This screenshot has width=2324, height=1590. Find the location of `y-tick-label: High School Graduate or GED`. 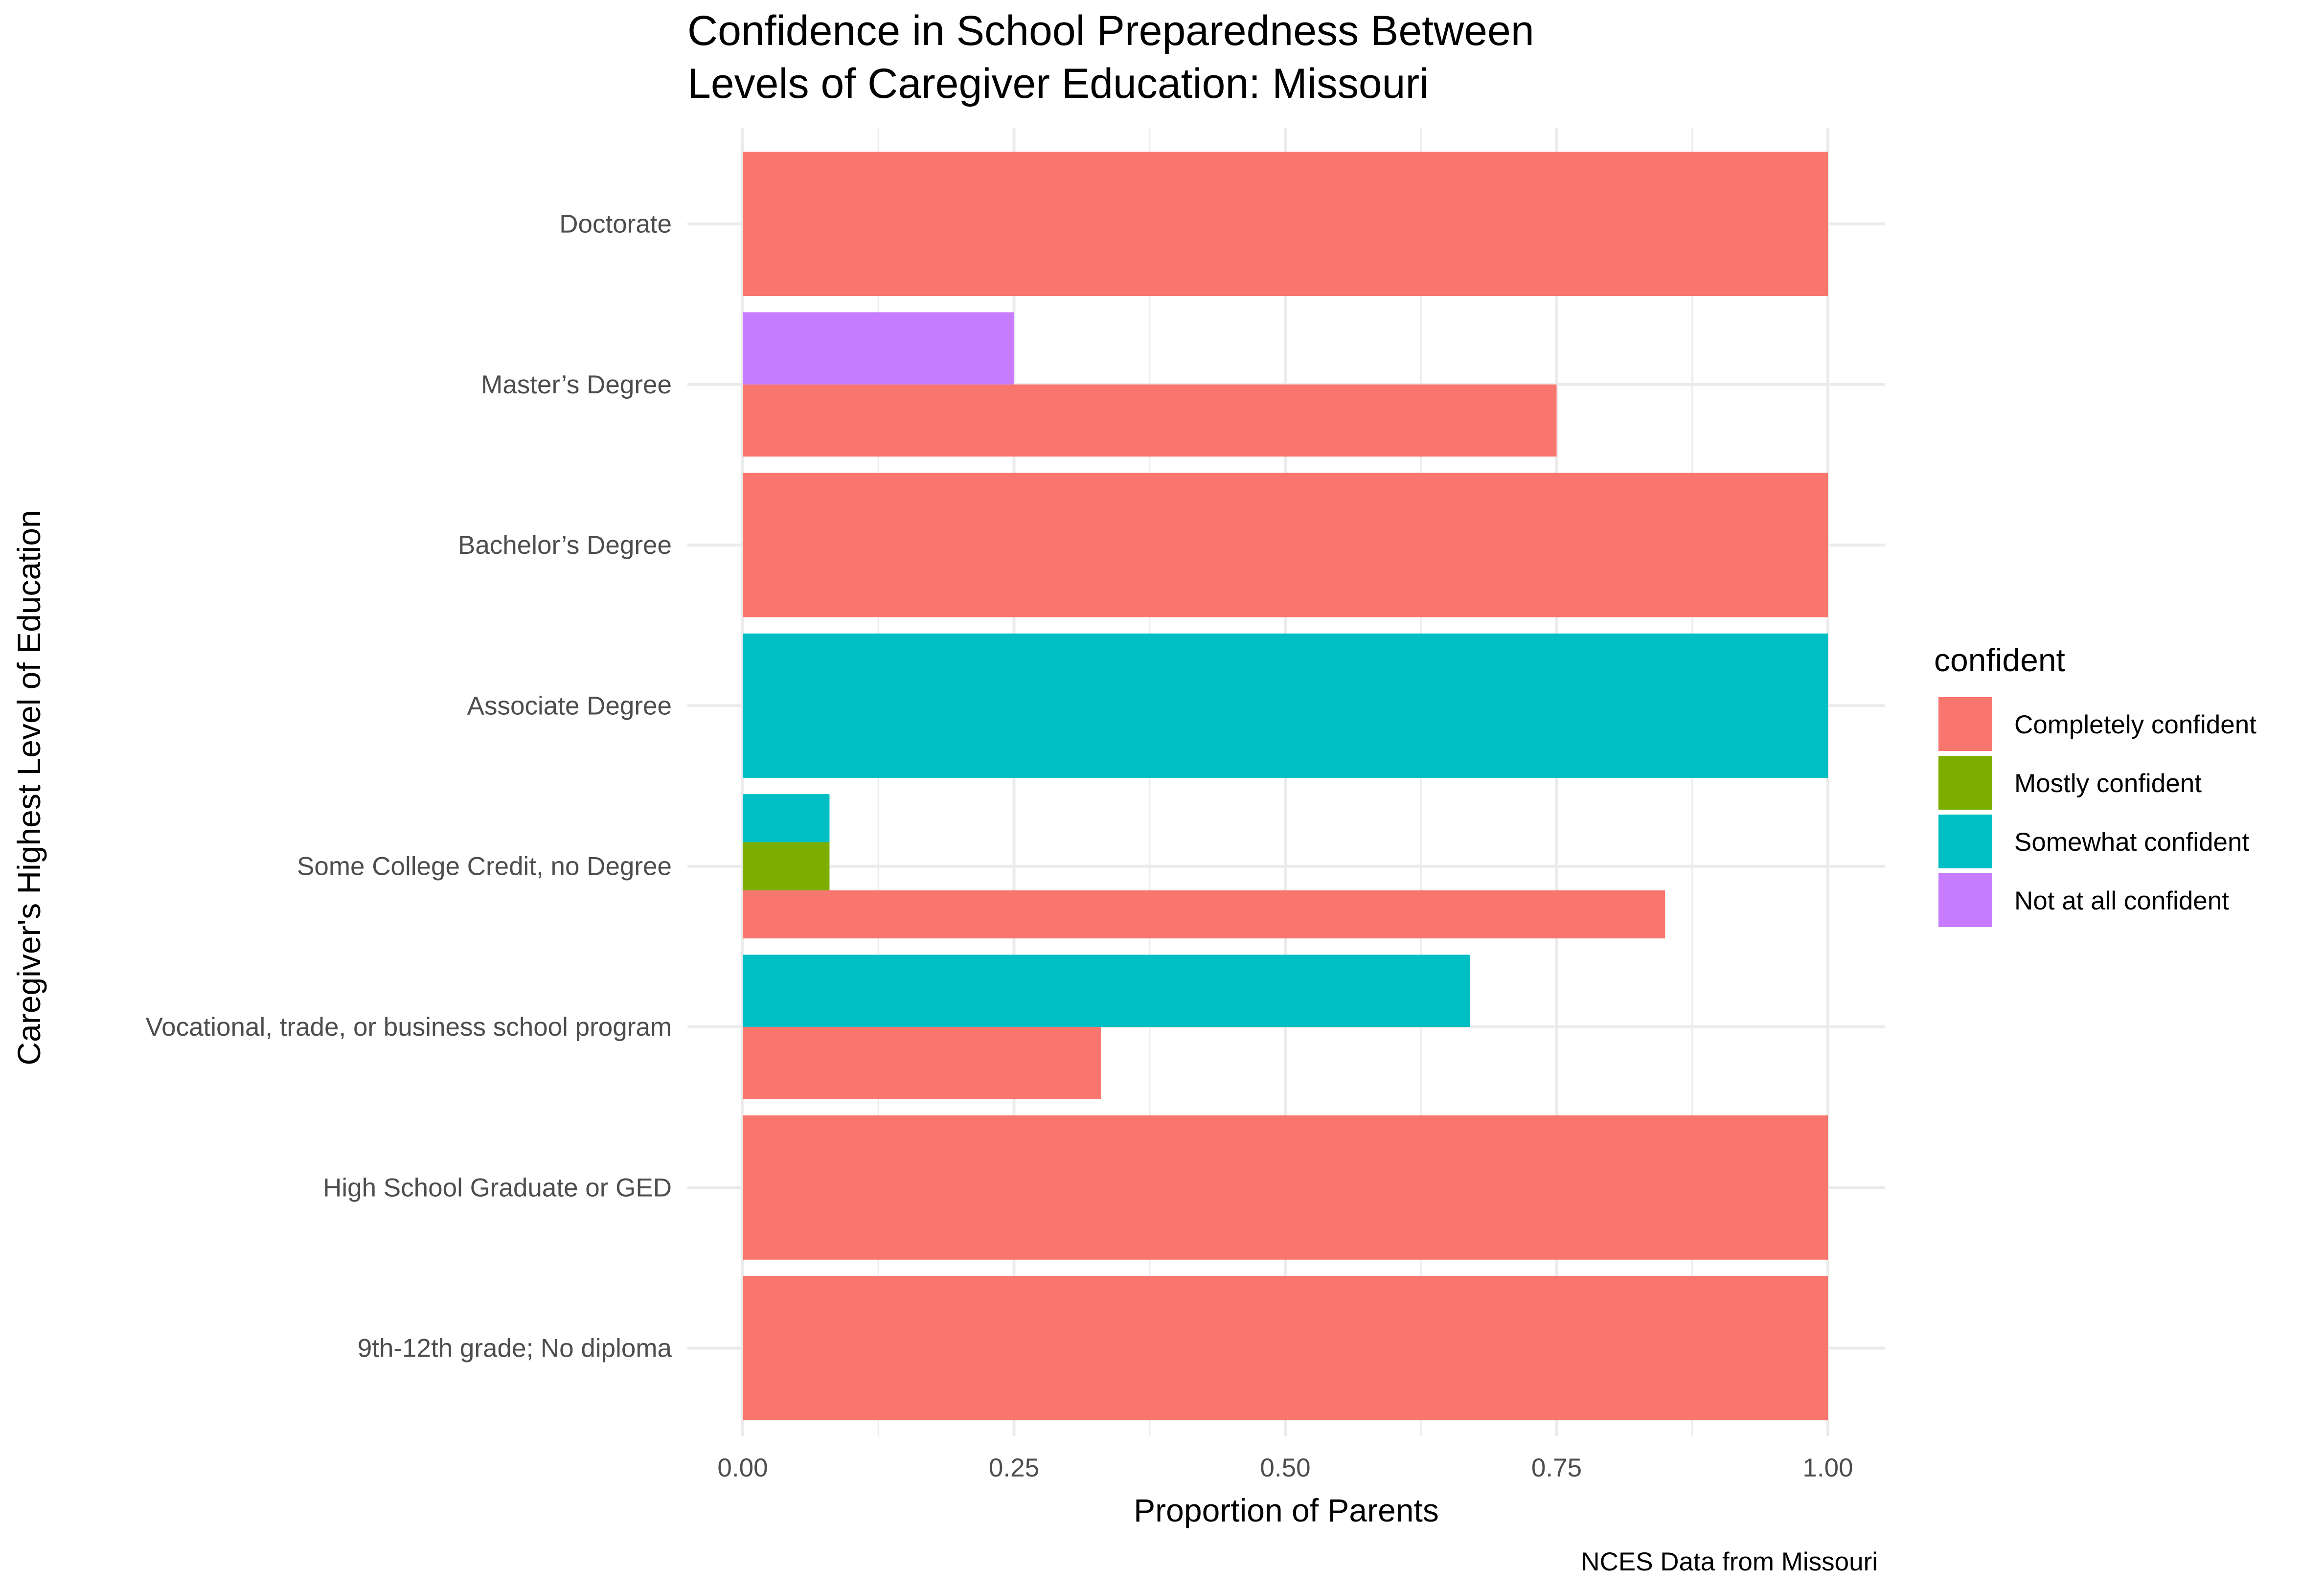

y-tick-label: High School Graduate or GED is located at coordinates (498, 1187).